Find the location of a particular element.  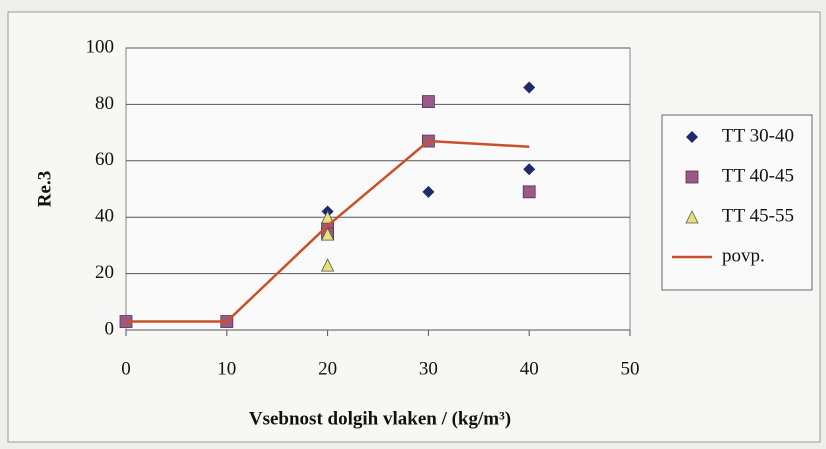

x-axis-label: Vsebnost dolgih vlaken / (kg/m³) is located at coordinates (380, 418).